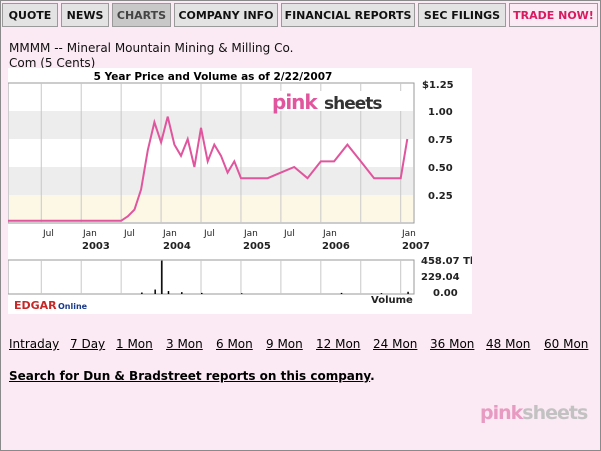 The width and height of the screenshot is (601, 451). Describe the element at coordinates (462, 15) in the screenshot. I see `tab-sec-filings: SEC FILINGS` at that location.